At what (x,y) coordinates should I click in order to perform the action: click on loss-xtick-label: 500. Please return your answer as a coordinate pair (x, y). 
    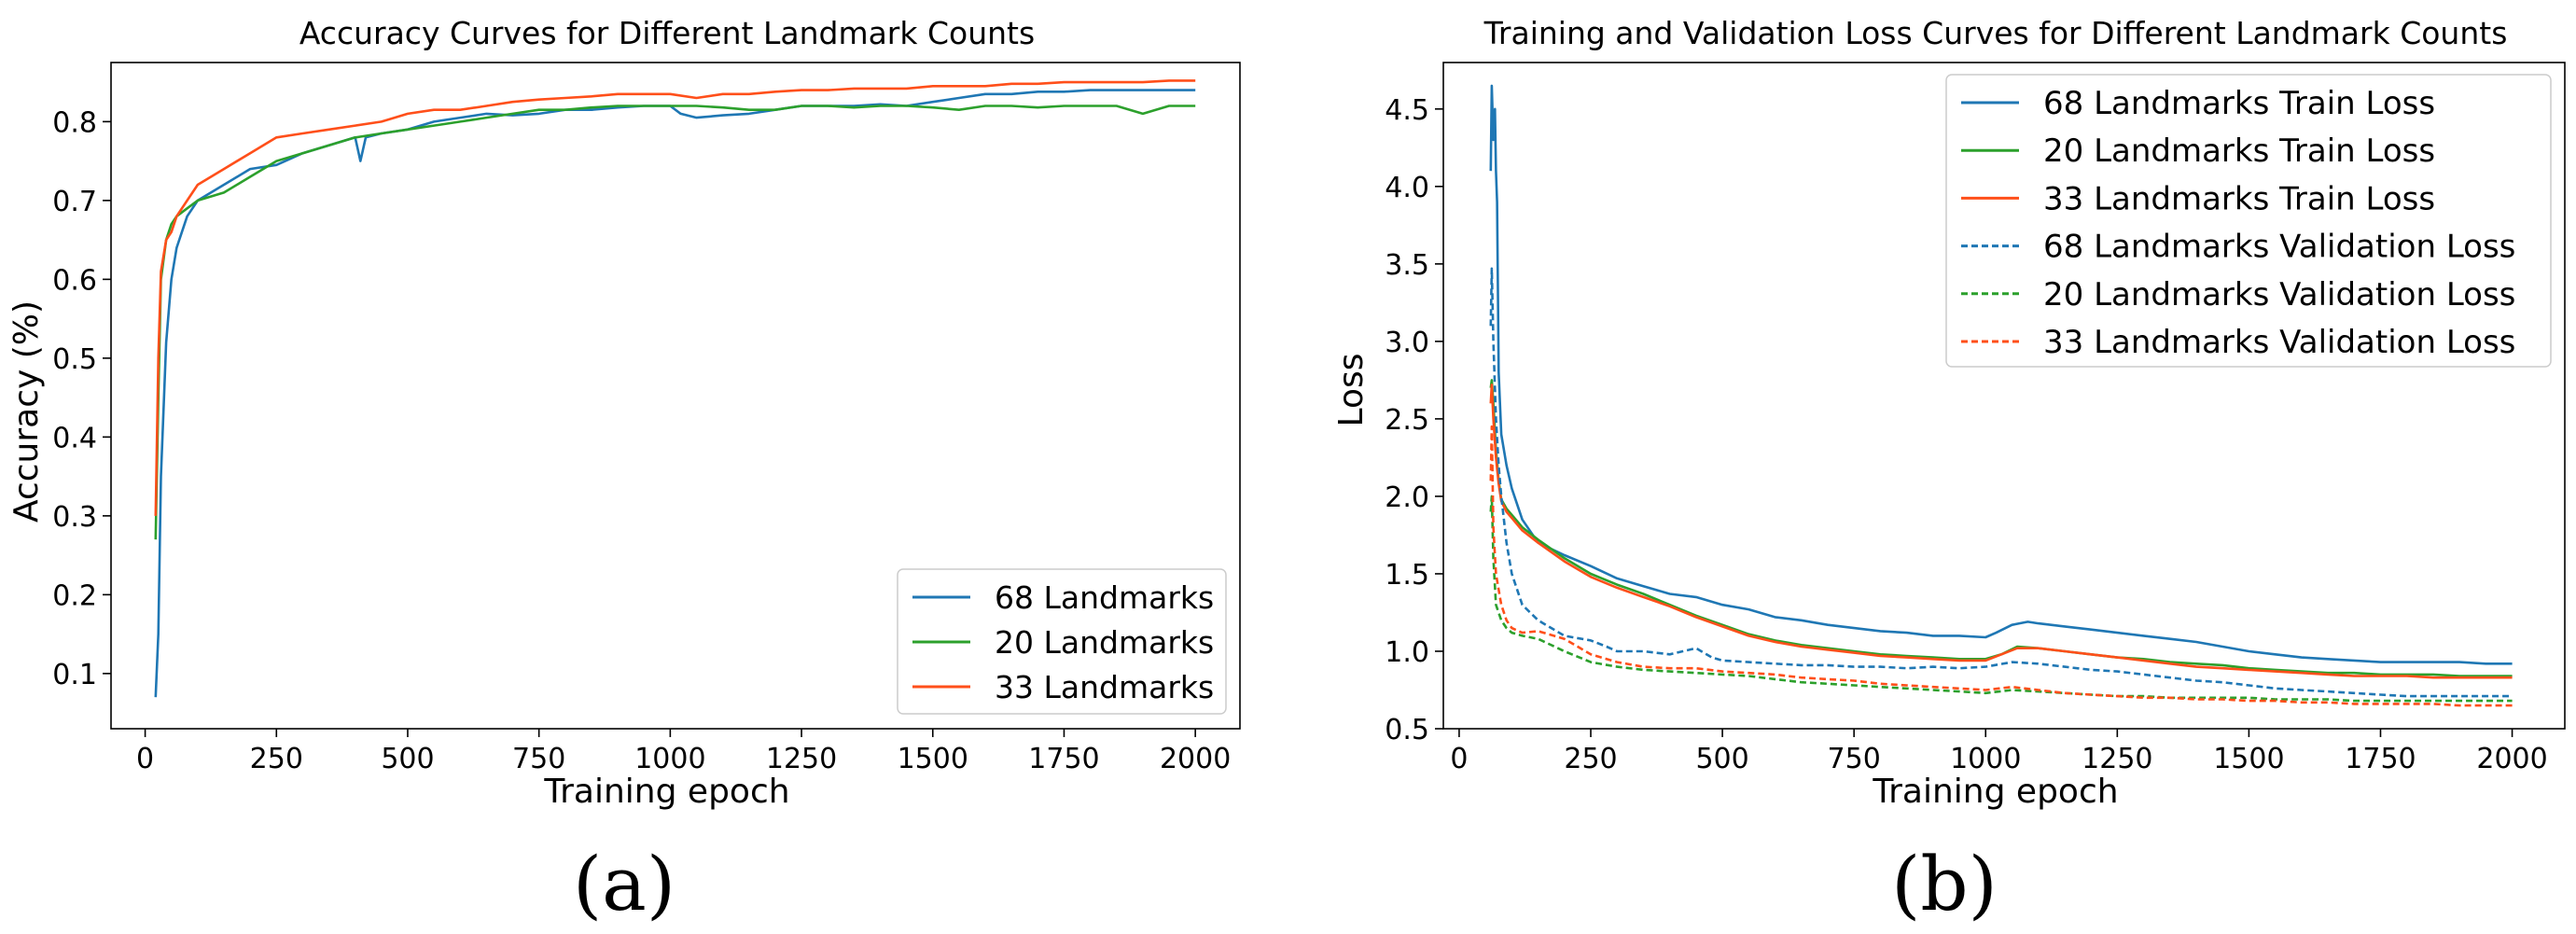
    Looking at the image, I should click on (1721, 759).